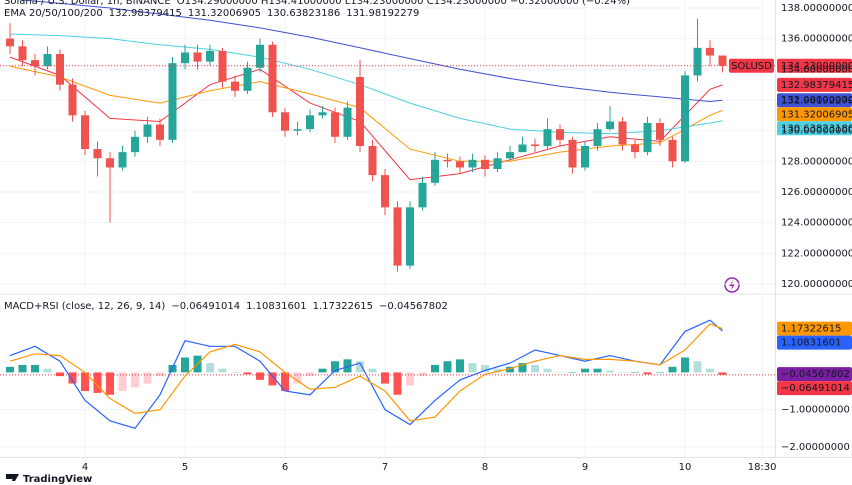  Describe the element at coordinates (303, 13) in the screenshot. I see `indicator-value: 130.63823186` at that location.